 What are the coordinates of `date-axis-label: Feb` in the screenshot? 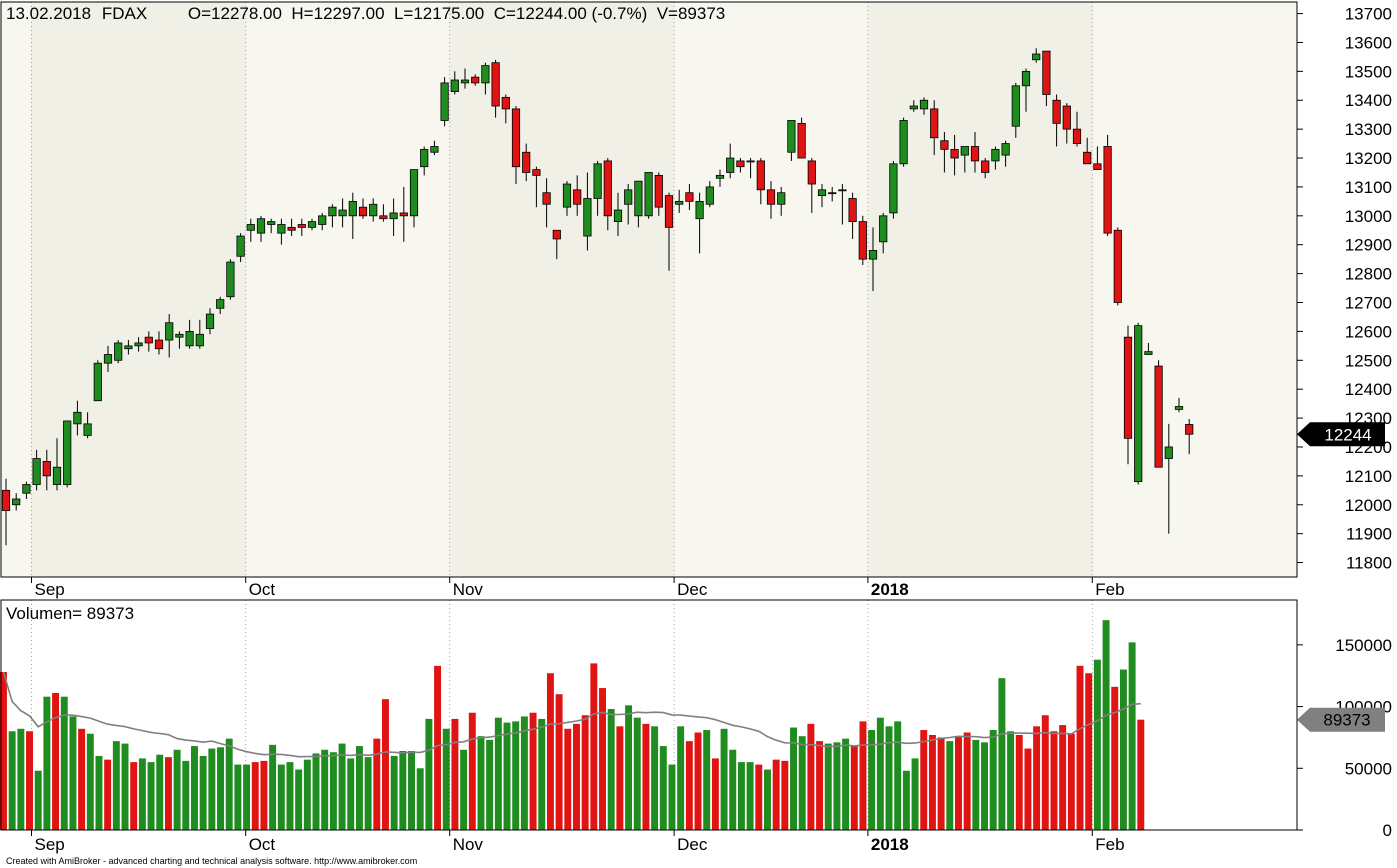 It's located at (1109, 589).